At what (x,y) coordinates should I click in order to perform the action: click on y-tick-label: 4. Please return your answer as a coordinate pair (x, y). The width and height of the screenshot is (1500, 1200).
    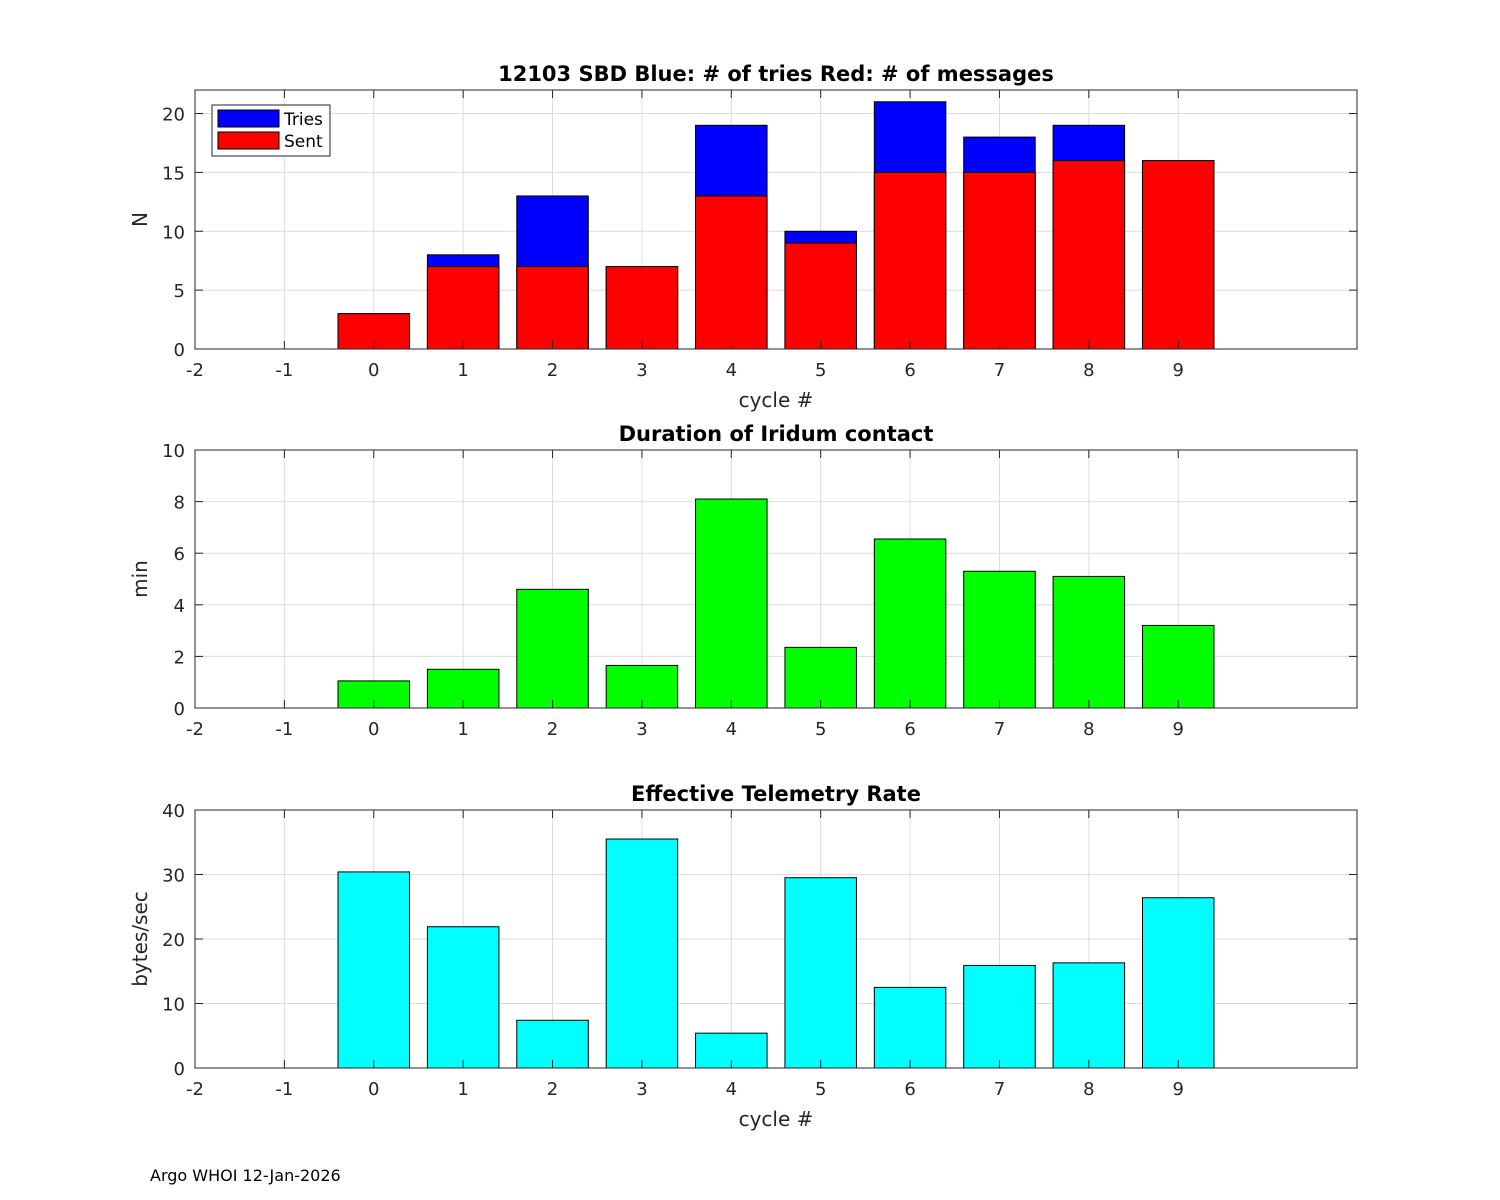
    Looking at the image, I should click on (179, 606).